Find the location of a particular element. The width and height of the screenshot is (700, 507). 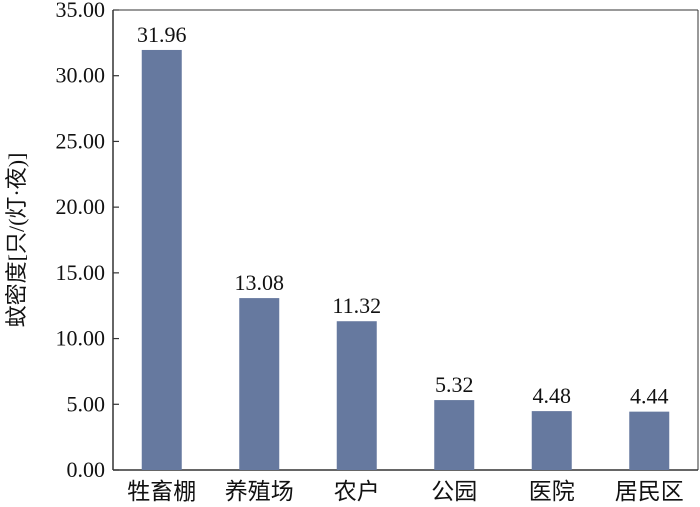

y-tick-label: 20.00 is located at coordinates (81, 206).